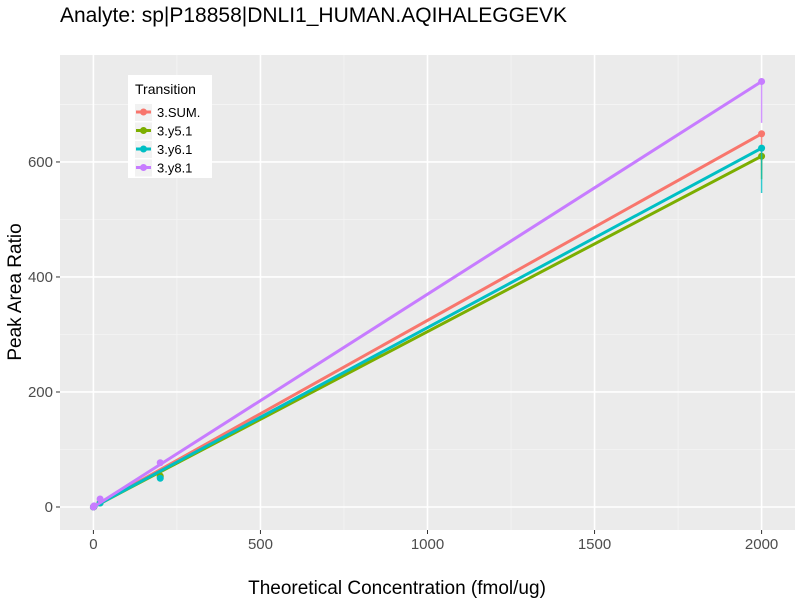 This screenshot has width=800, height=600. Describe the element at coordinates (178, 112) in the screenshot. I see `legend-label: 3.SUM.` at that location.